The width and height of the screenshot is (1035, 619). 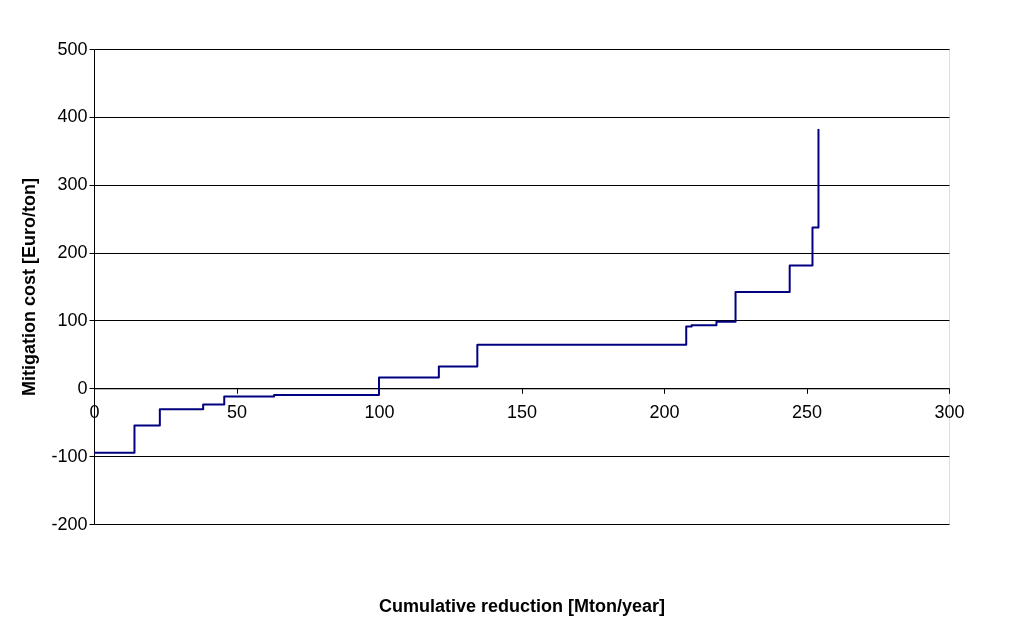 I want to click on y-tick-label: 400, so click(x=72, y=116).